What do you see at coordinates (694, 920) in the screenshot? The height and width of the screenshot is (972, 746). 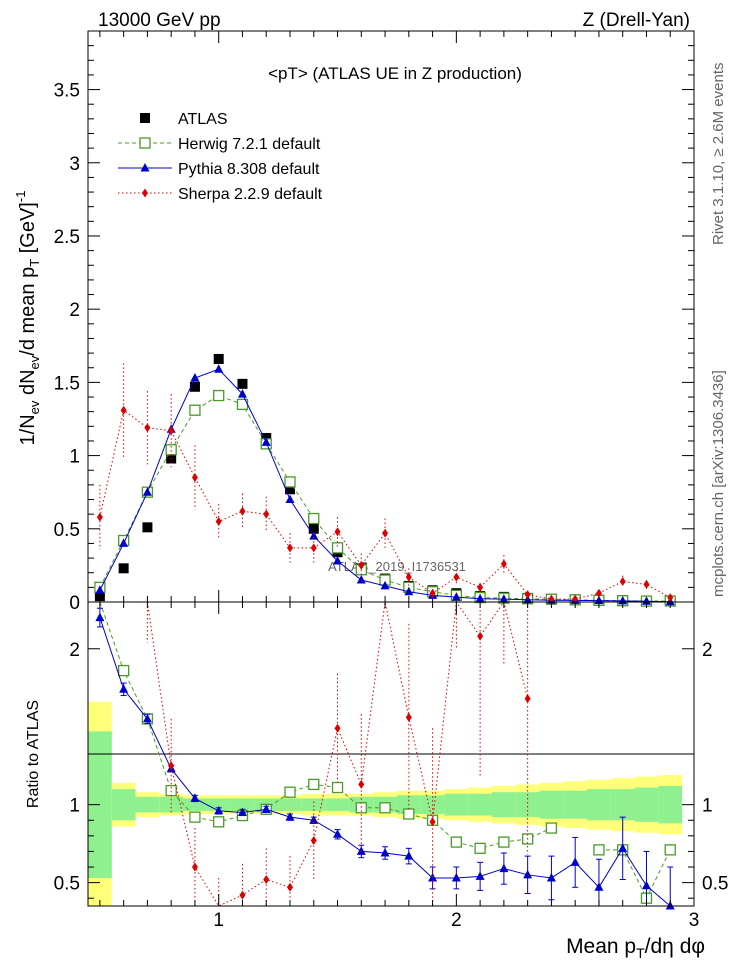 I see `x-tick-label: 3` at bounding box center [694, 920].